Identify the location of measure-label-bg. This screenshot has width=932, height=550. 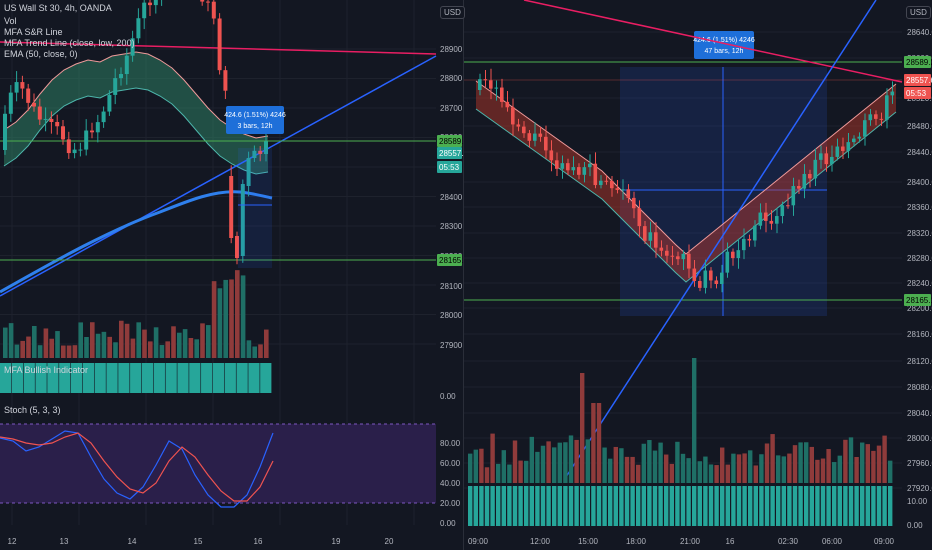
(724, 45).